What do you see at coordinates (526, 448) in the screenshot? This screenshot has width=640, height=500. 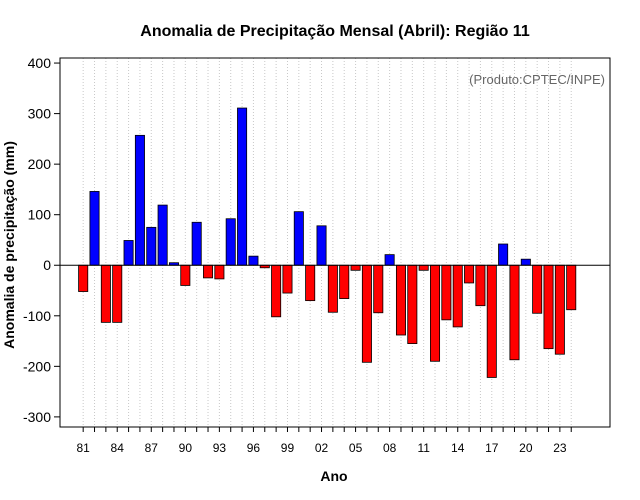 I see `x-tick-label: 20` at bounding box center [526, 448].